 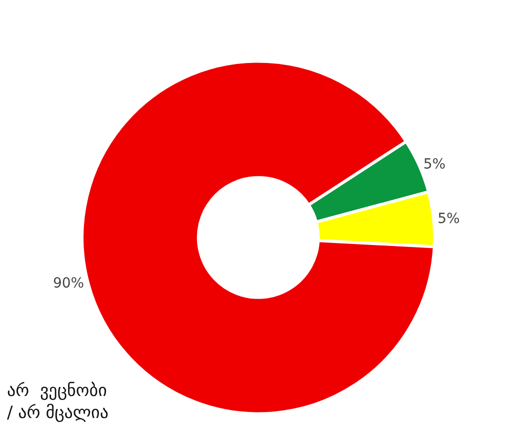 I want to click on text: არ ვეცნობი / არ მცალია, so click(x=57, y=402).